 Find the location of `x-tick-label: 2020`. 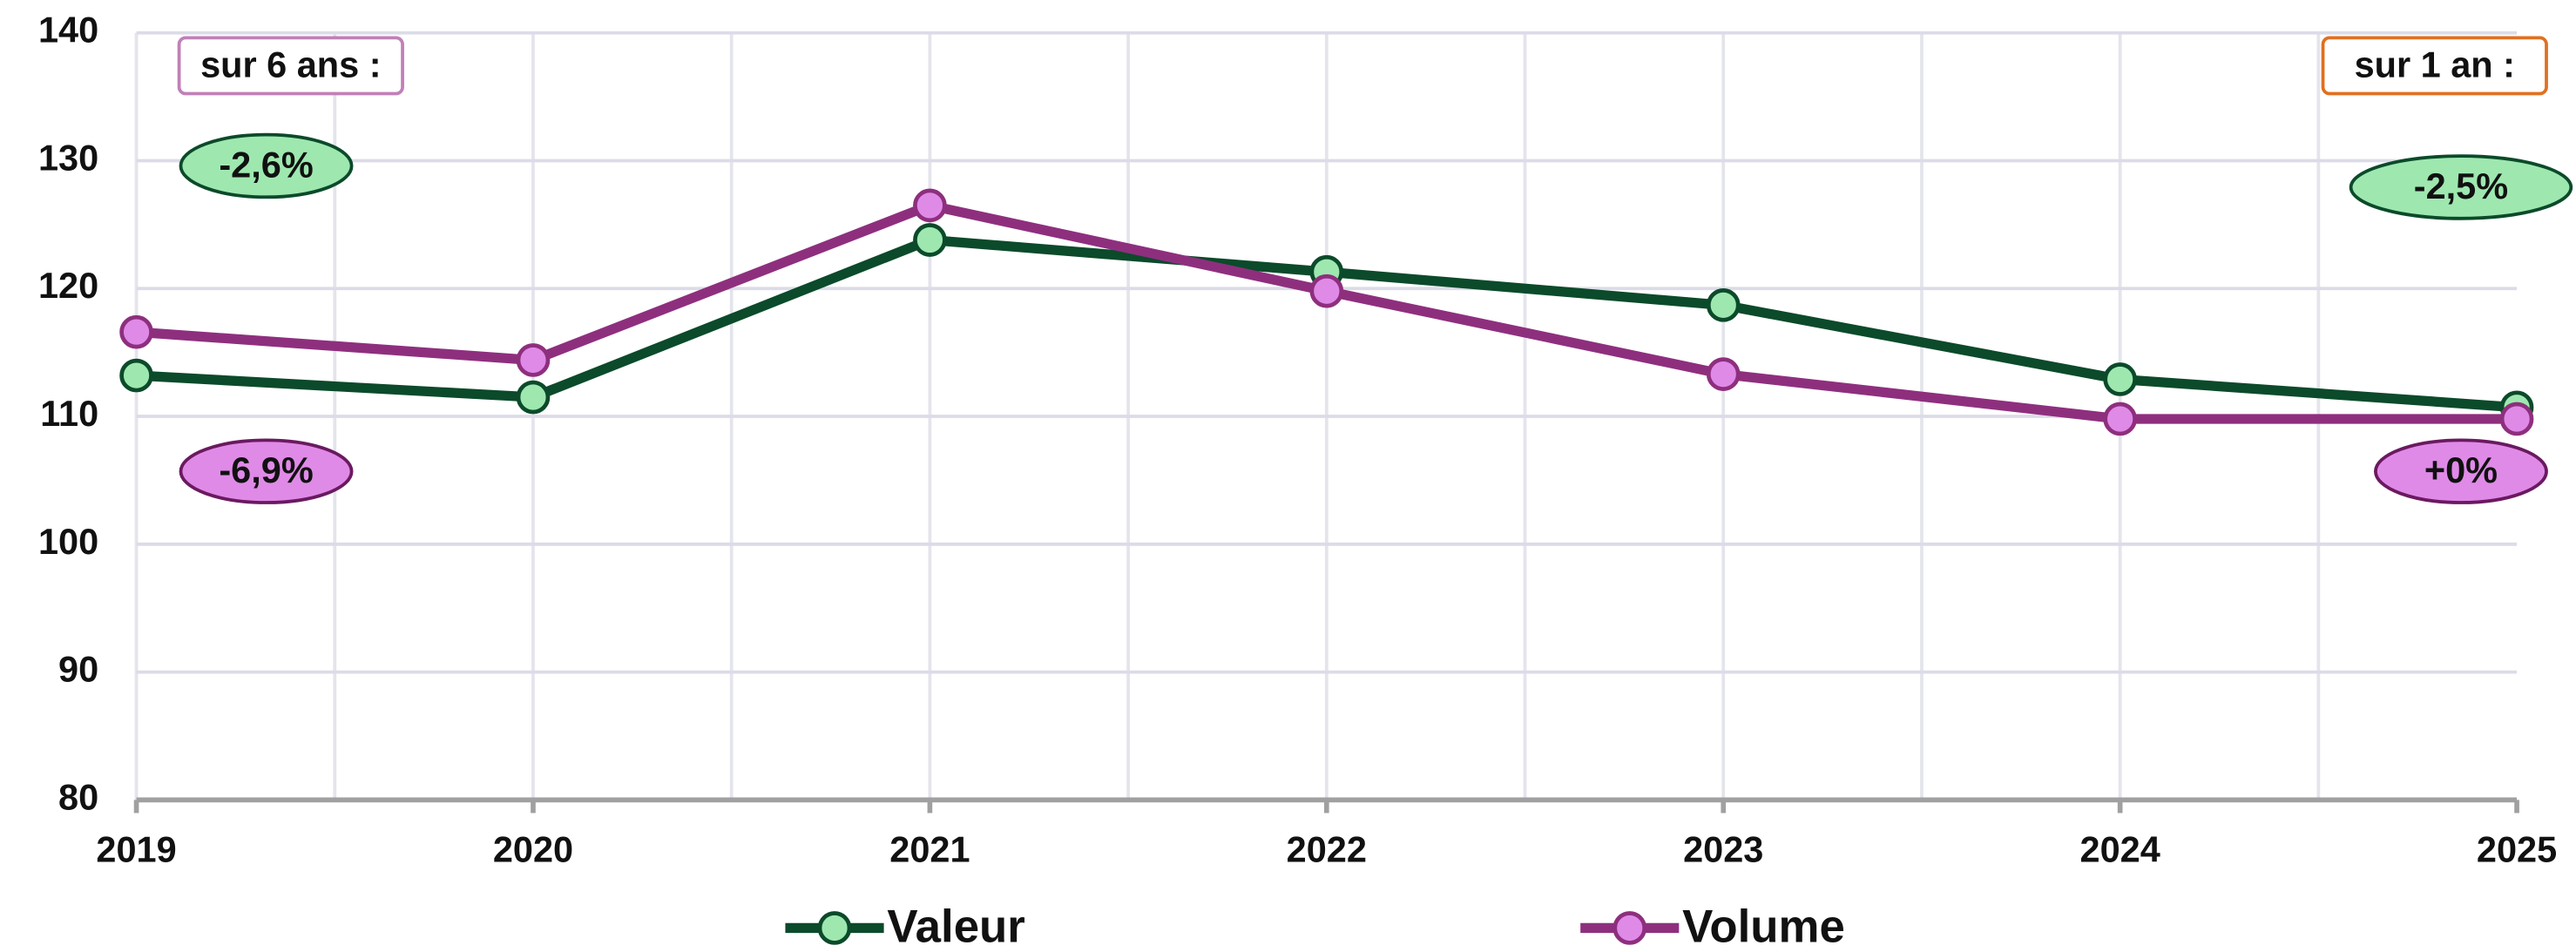

x-tick-label: 2020 is located at coordinates (533, 849).